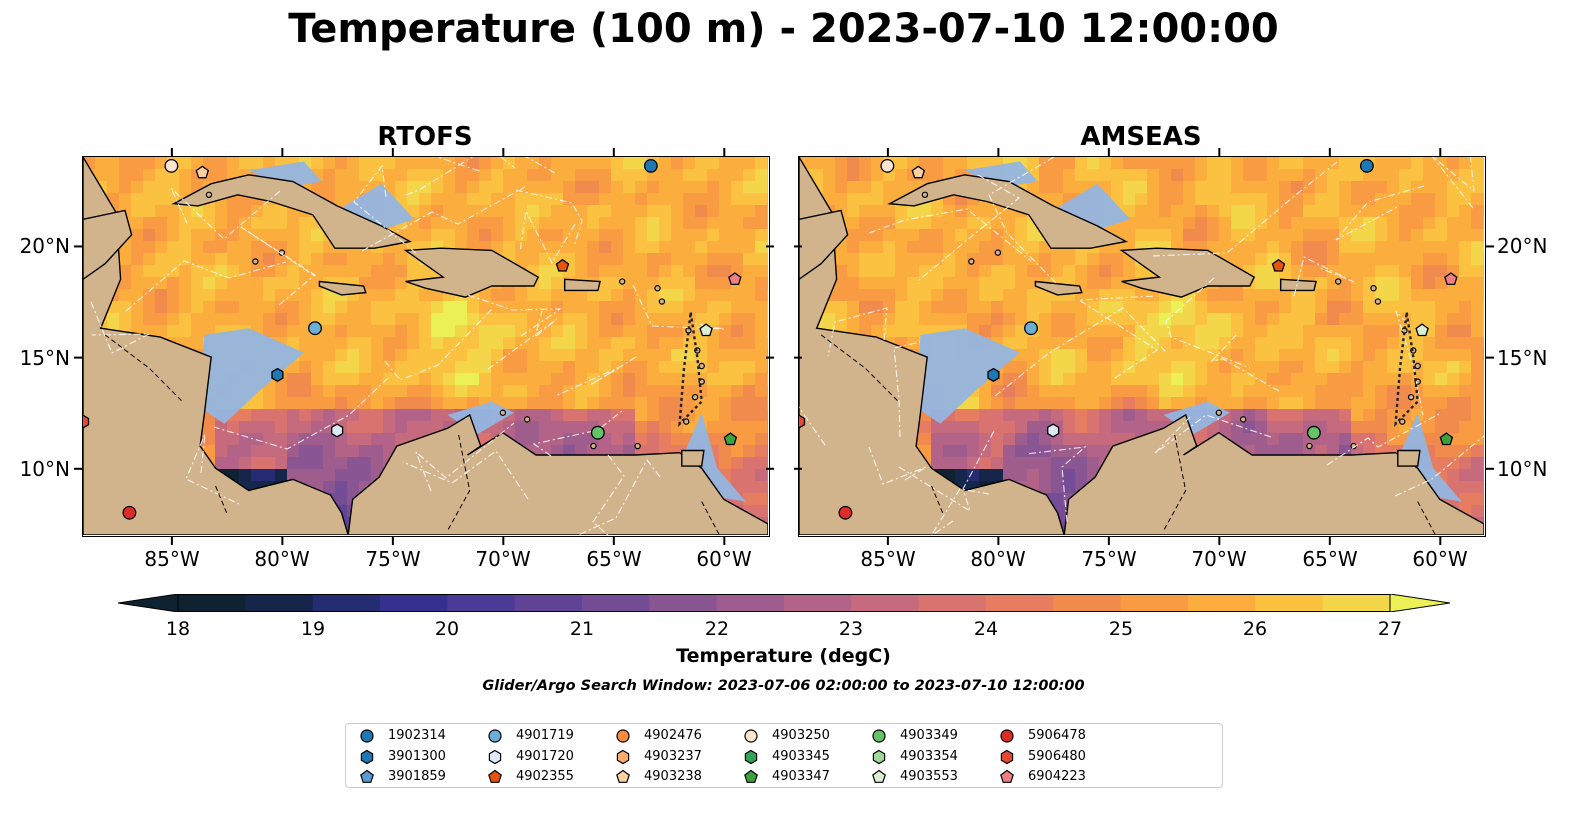  Describe the element at coordinates (1330, 559) in the screenshot. I see `lon-tick-label: 65°W` at that location.